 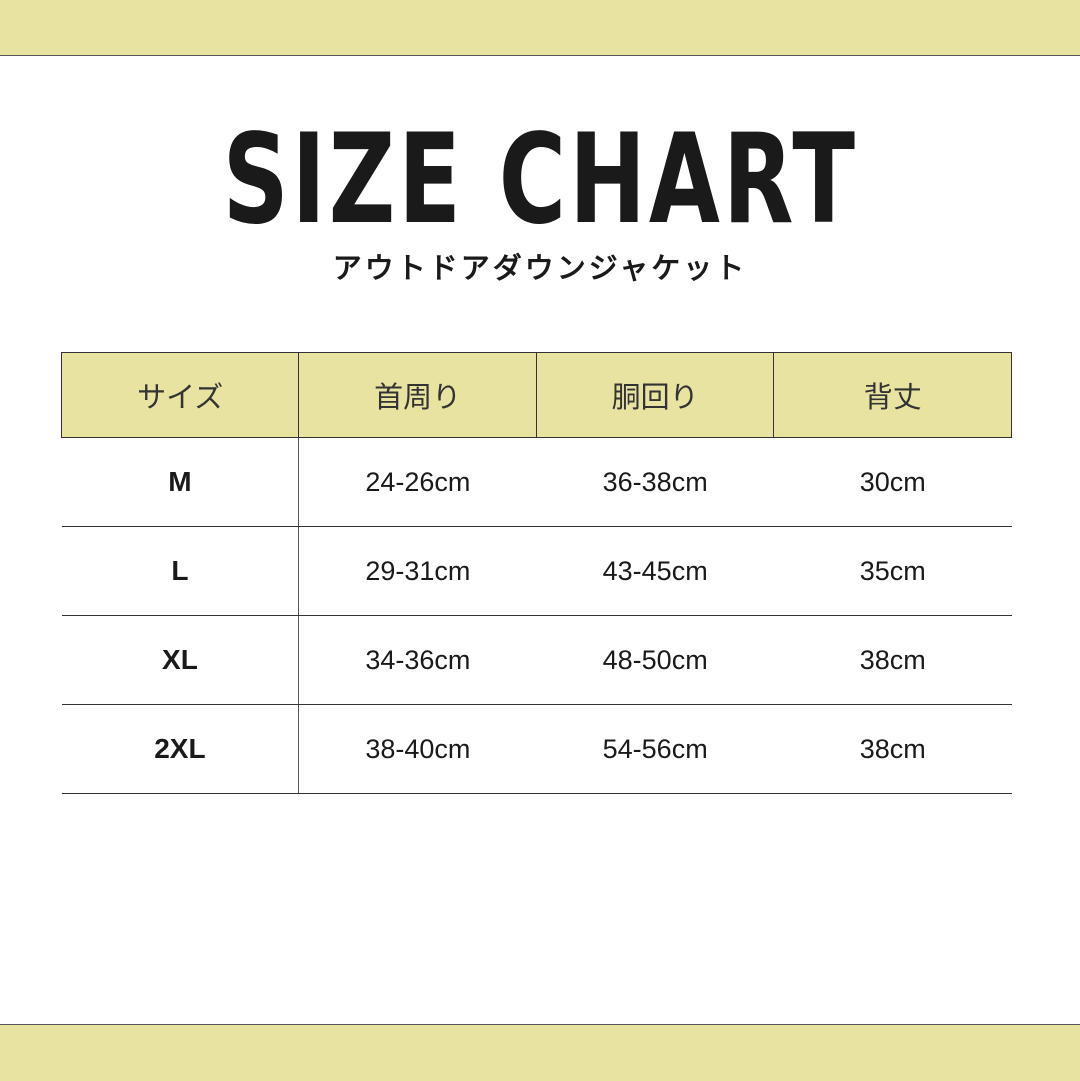 I want to click on table-row: M 24-26cm 36-38cm 30cm, so click(x=536, y=482).